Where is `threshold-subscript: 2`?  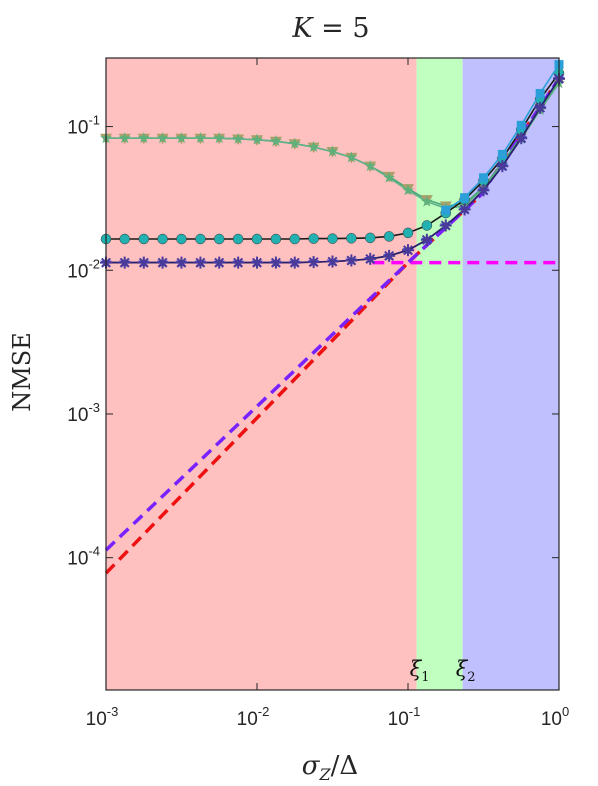 threshold-subscript: 2 is located at coordinates (471, 677).